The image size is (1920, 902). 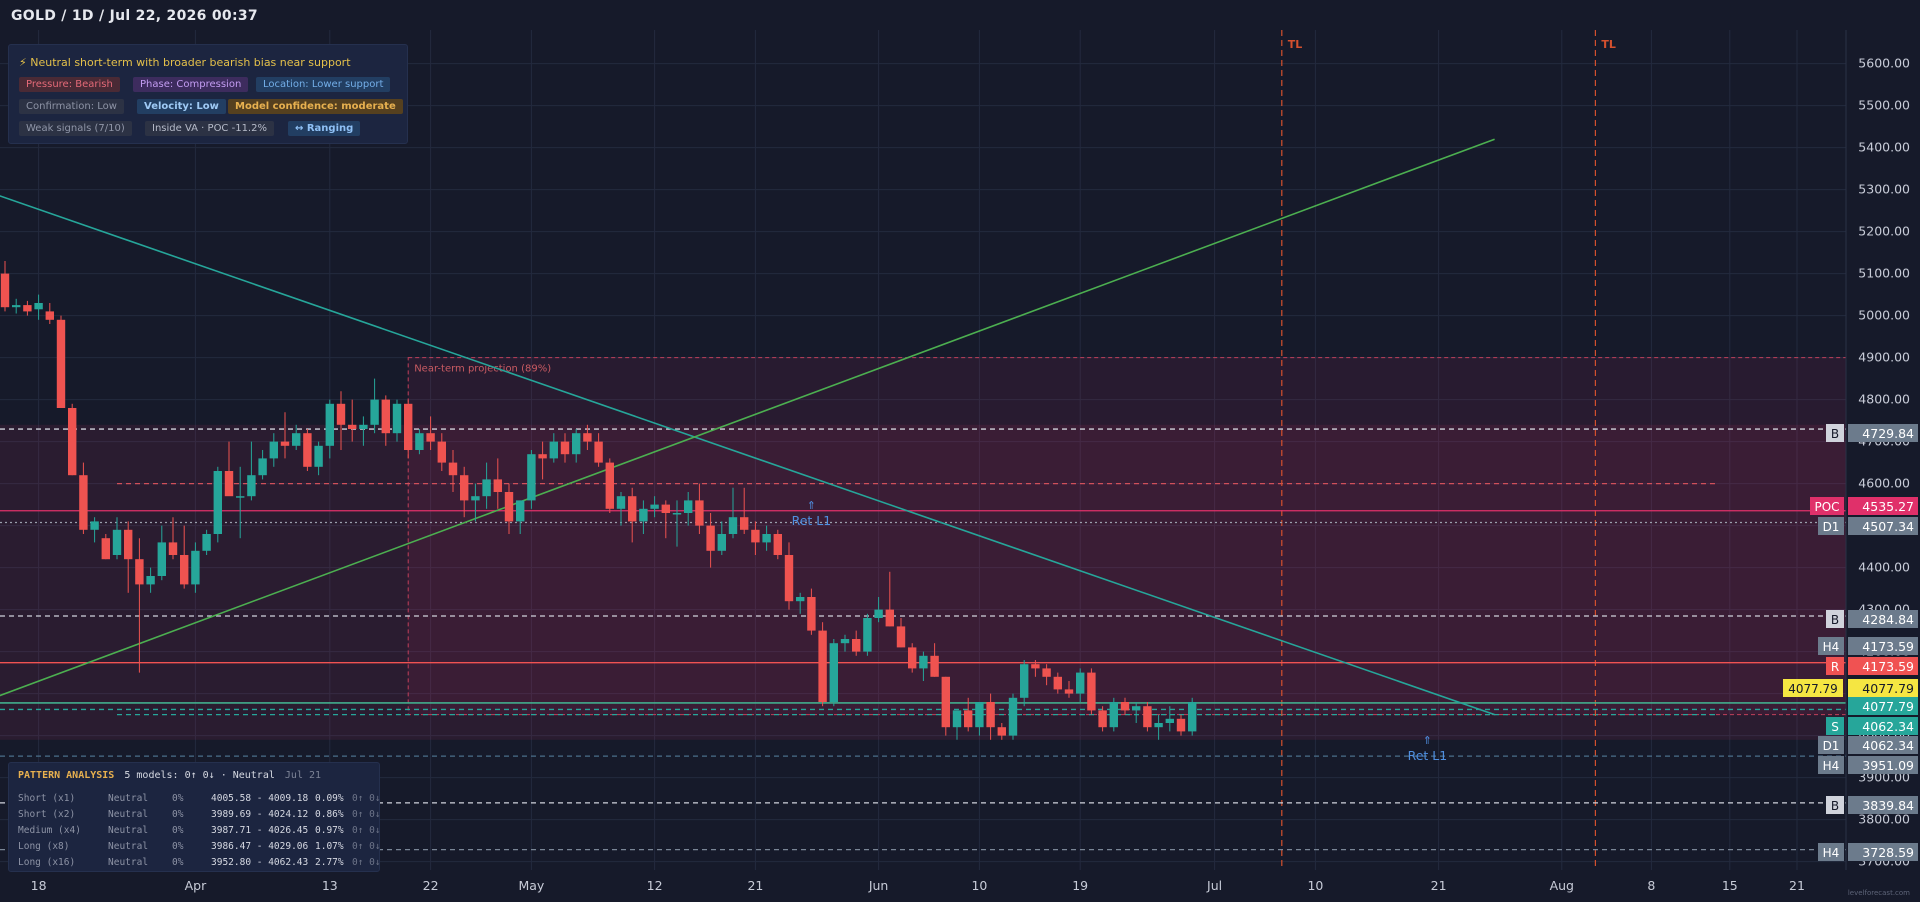 I want to click on signal-chip: Inside VA · POC -11.2%, so click(x=209, y=128).